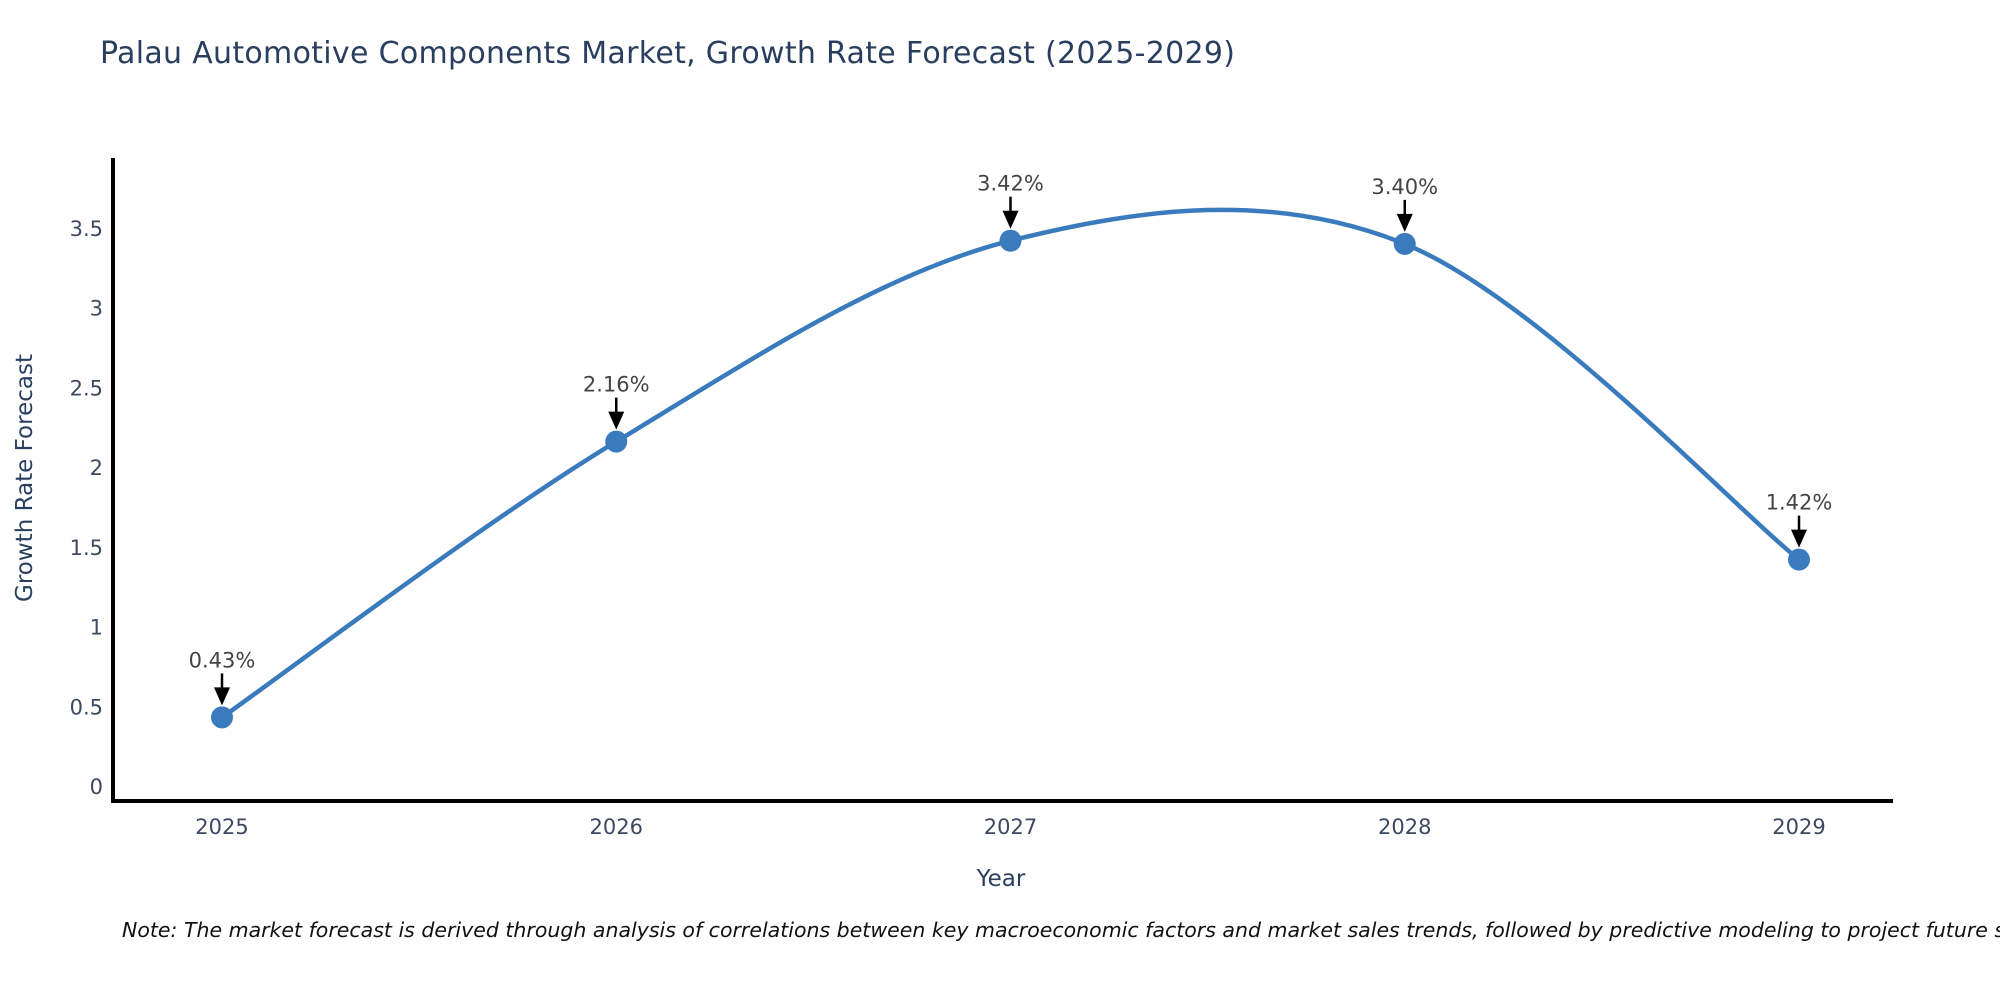  I want to click on y-tick-label: 2.5, so click(86, 388).